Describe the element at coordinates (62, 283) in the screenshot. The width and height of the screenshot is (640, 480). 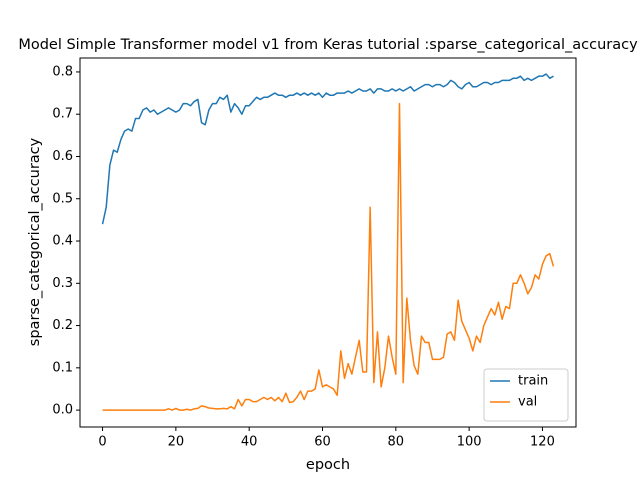
I see `y-tick-label: 0.3` at that location.